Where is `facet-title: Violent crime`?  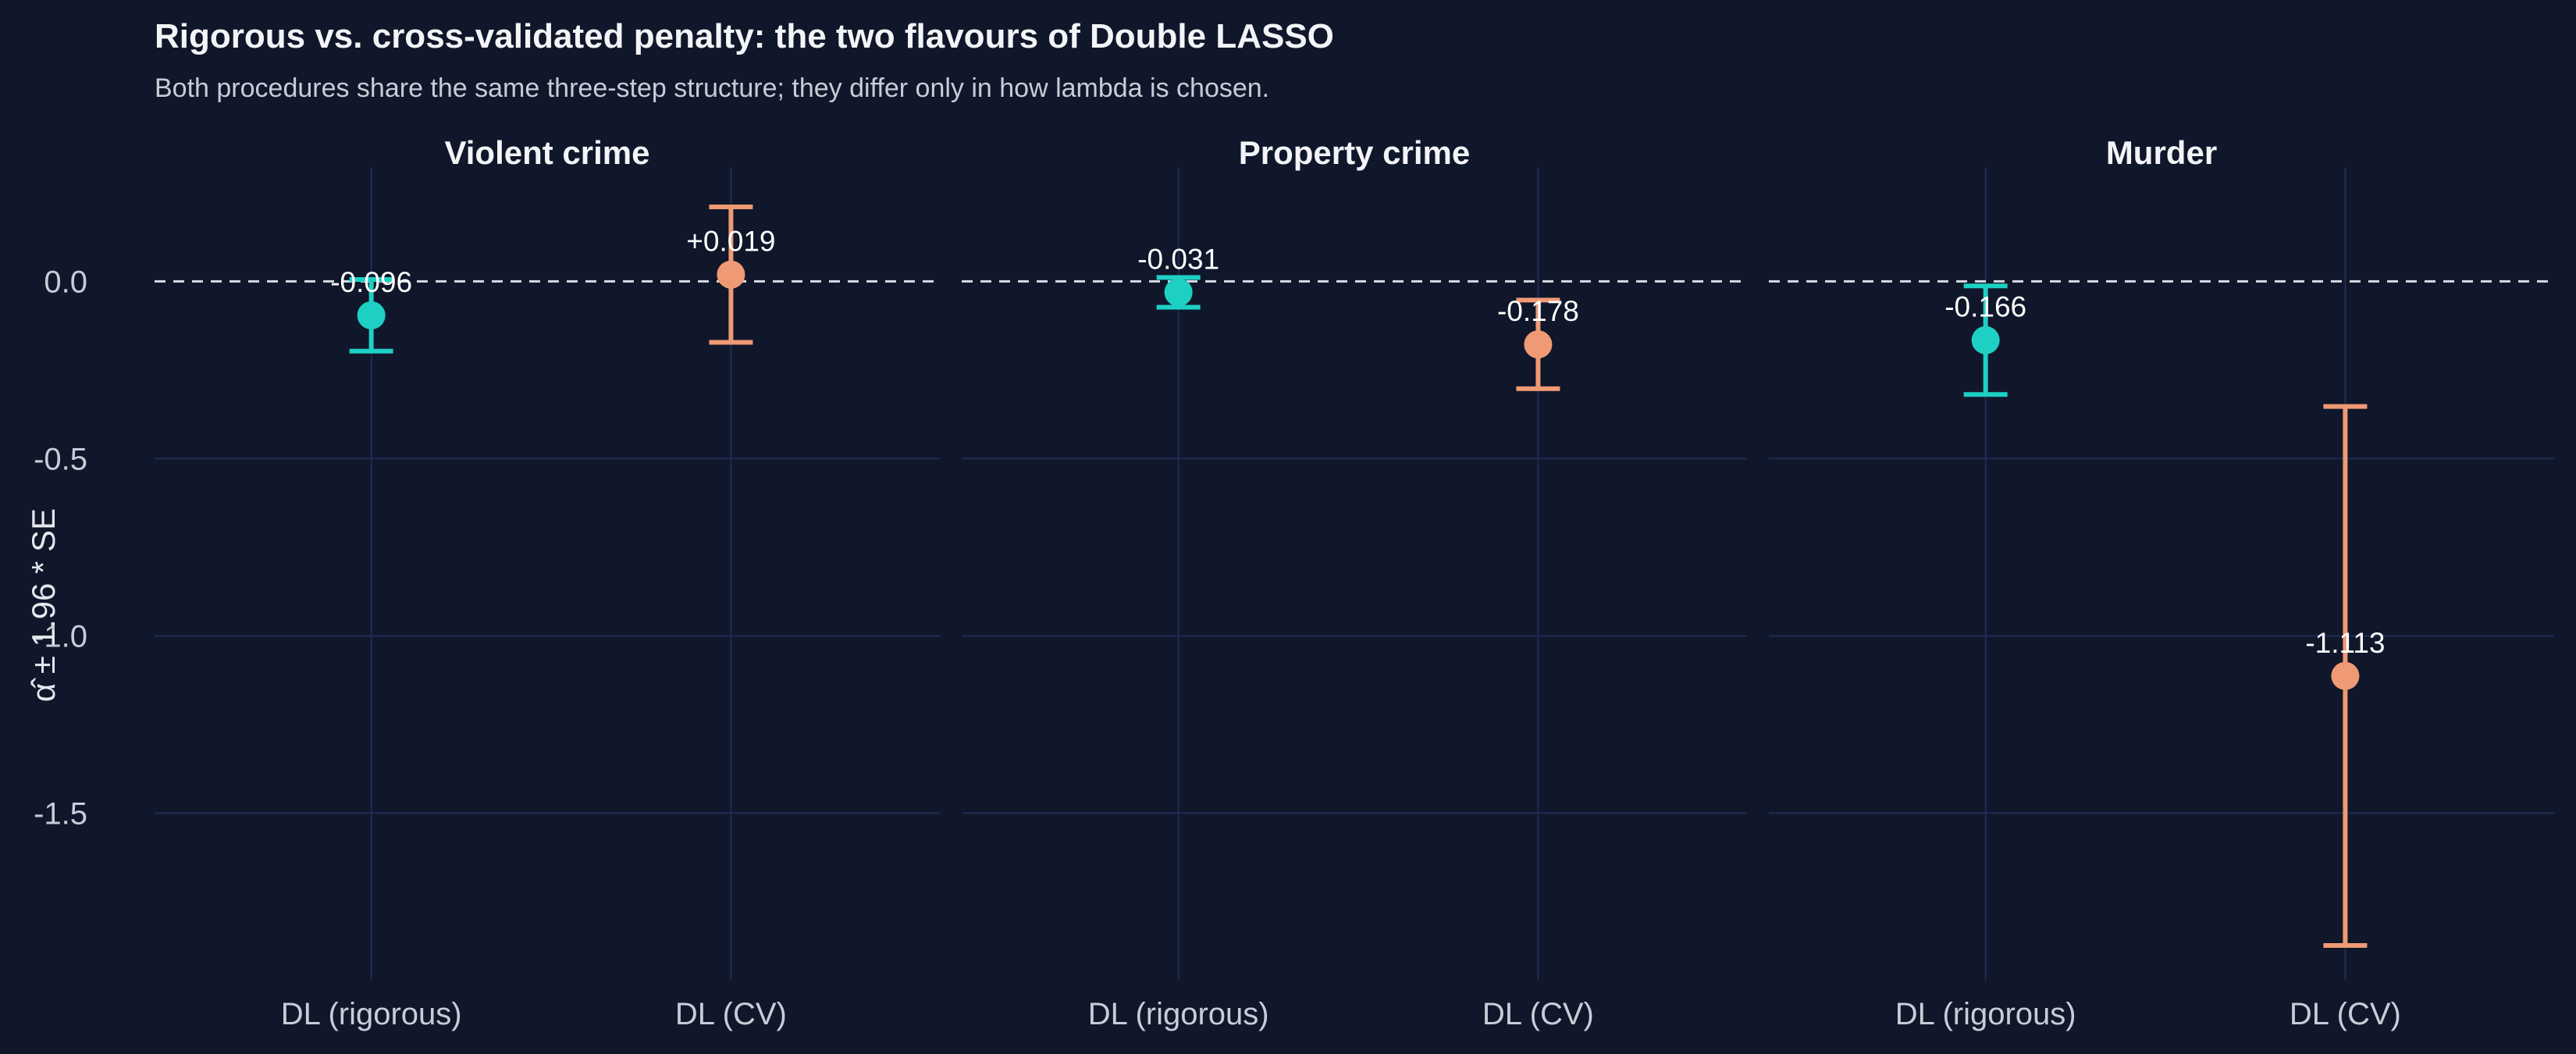
facet-title: Violent crime is located at coordinates (547, 152).